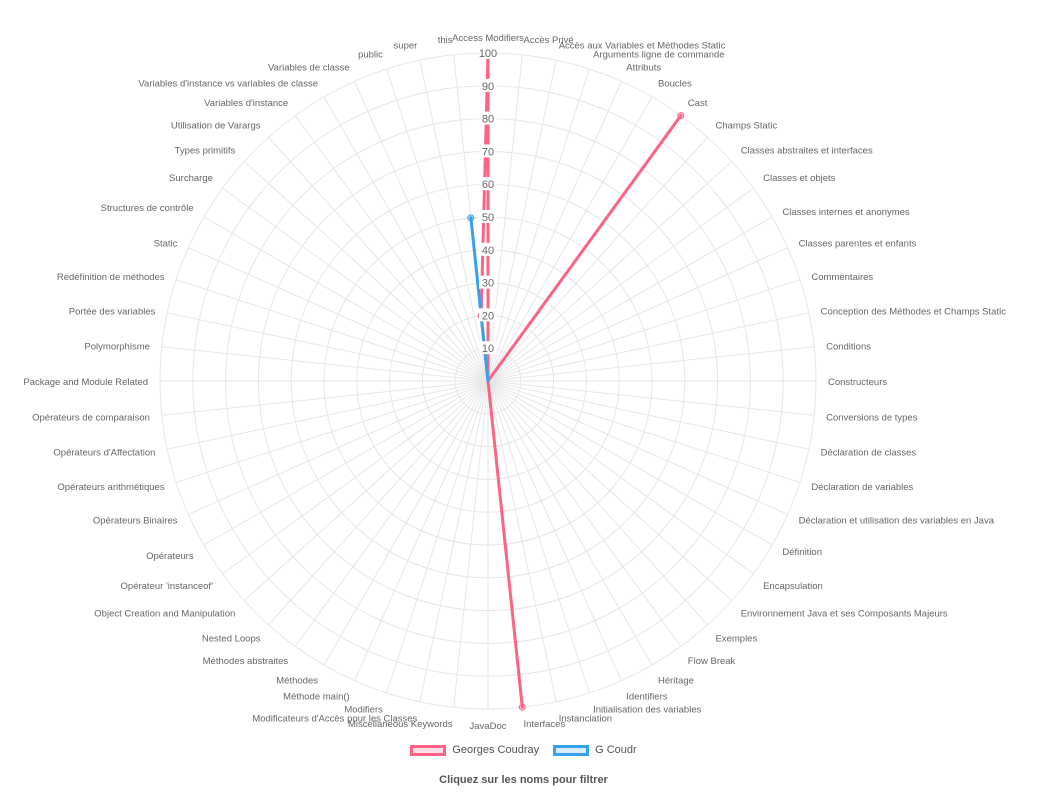 This screenshot has height=802, width=1047. Describe the element at coordinates (488, 218) in the screenshot. I see `tick-label-50: 50` at that location.